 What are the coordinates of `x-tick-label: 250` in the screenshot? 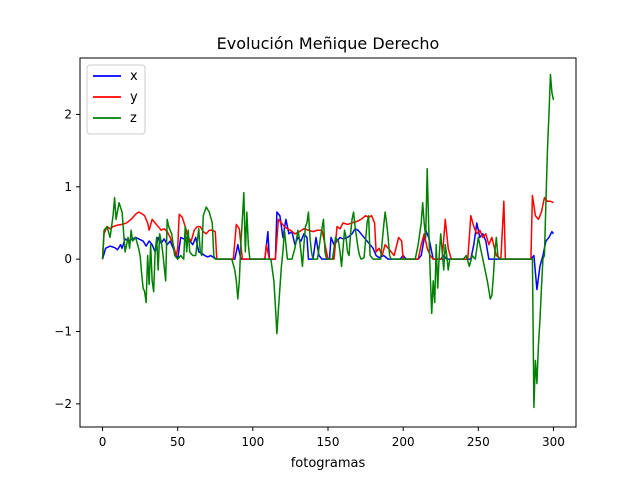 It's located at (478, 442).